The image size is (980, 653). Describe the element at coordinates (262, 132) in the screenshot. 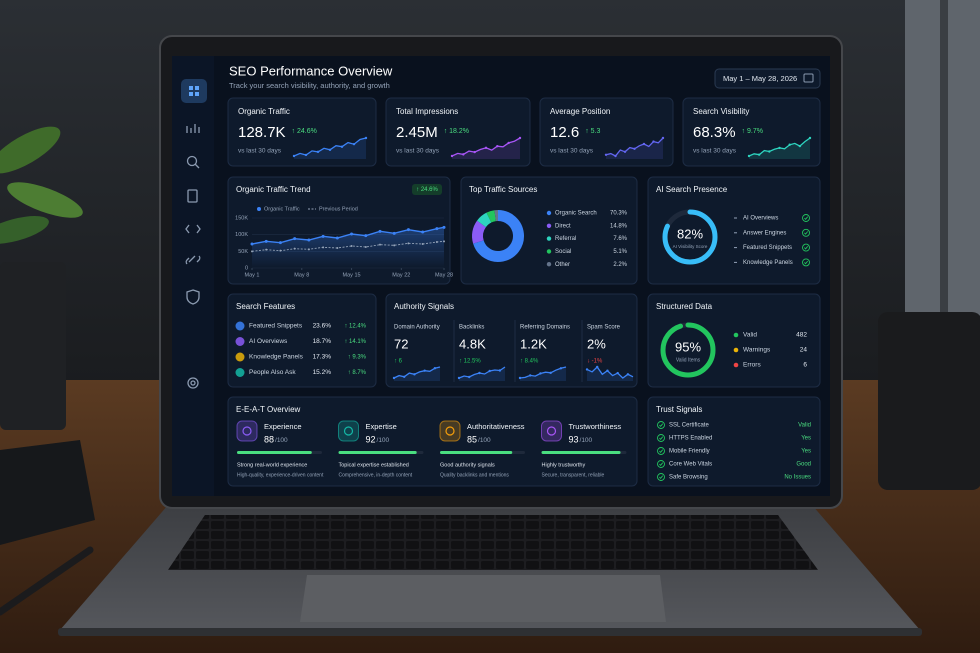

I see `kpi-value: 128.7K` at that location.